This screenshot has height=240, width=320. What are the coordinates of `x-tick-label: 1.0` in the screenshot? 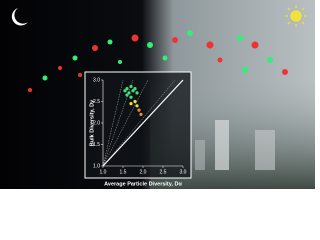 It's located at (103, 172).